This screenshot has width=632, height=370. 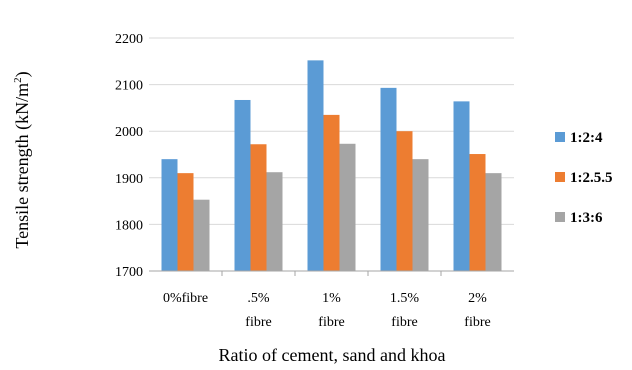 What do you see at coordinates (405, 298) in the screenshot?
I see `x-tick-label: 1.5%` at bounding box center [405, 298].